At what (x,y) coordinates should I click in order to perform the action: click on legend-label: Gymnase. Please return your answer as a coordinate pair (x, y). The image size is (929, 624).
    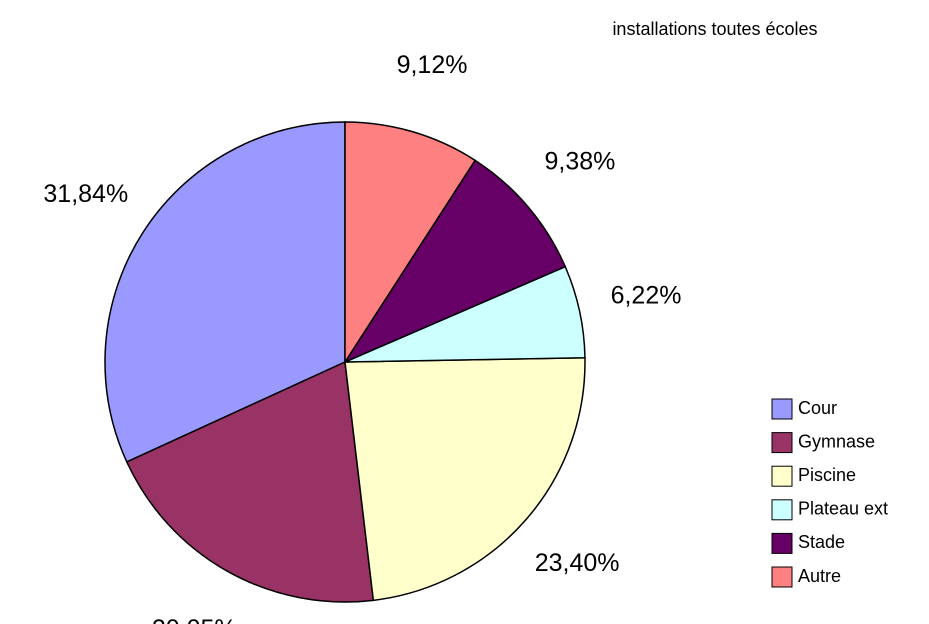
    Looking at the image, I should click on (836, 441).